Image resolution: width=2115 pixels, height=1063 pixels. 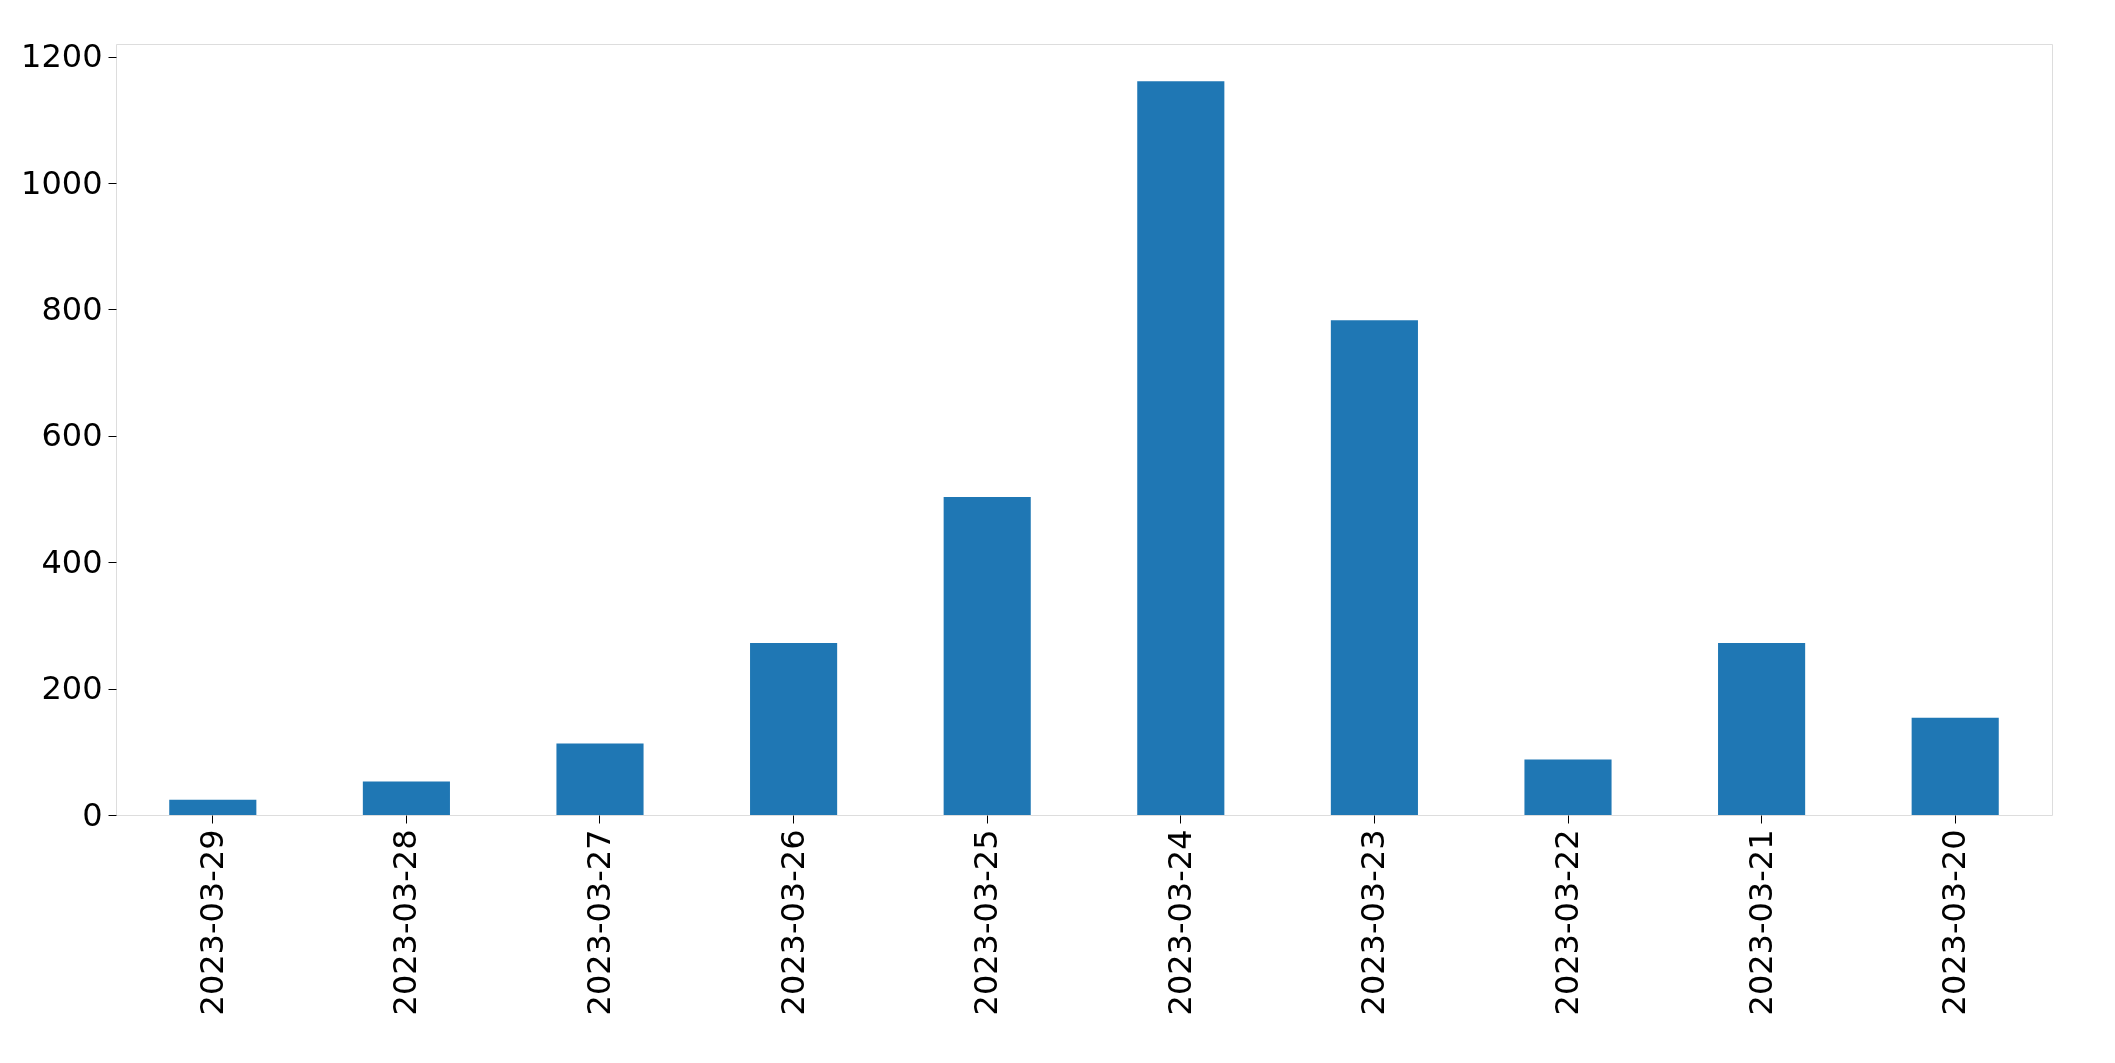 I want to click on x-tick-label: 2023-03-29, so click(x=211, y=922).